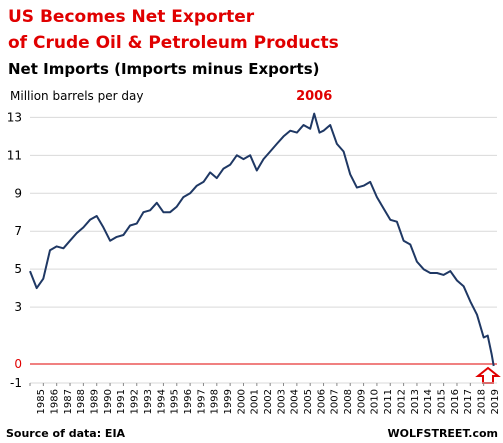  Describe the element at coordinates (131, 17) in the screenshot. I see `chart-title: US Becomes Net Exporter` at that location.